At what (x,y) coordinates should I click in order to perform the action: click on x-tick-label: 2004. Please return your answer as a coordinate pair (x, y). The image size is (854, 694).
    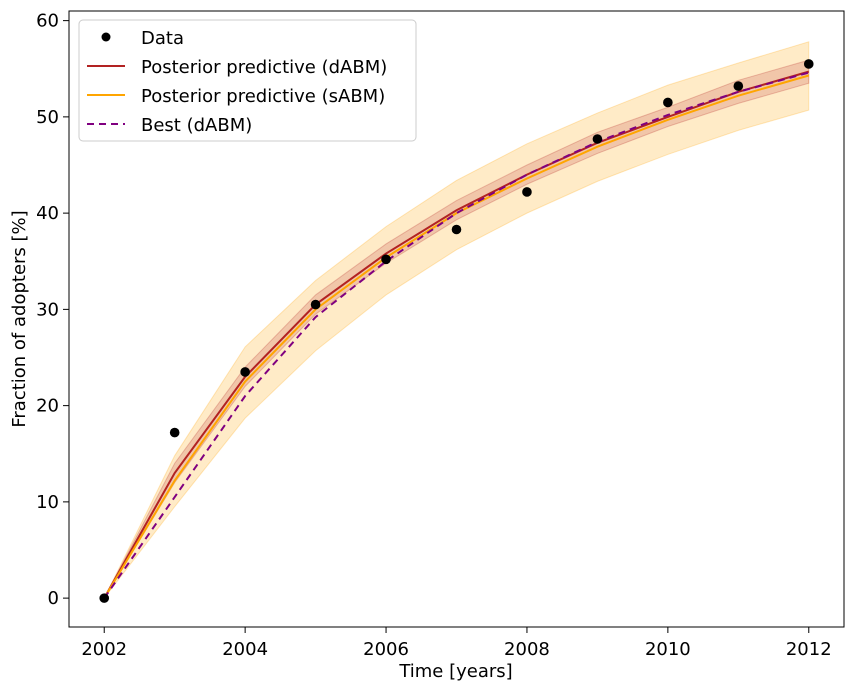
    Looking at the image, I should click on (245, 649).